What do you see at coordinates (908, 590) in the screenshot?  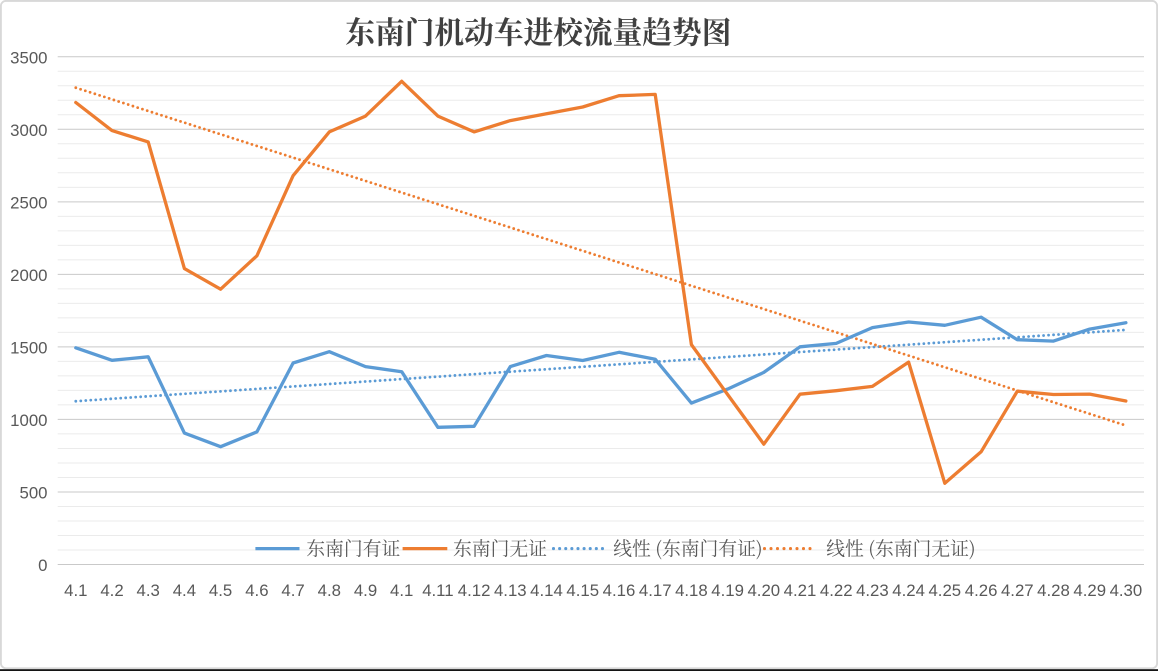 I see `svg-text: 4.24` at bounding box center [908, 590].